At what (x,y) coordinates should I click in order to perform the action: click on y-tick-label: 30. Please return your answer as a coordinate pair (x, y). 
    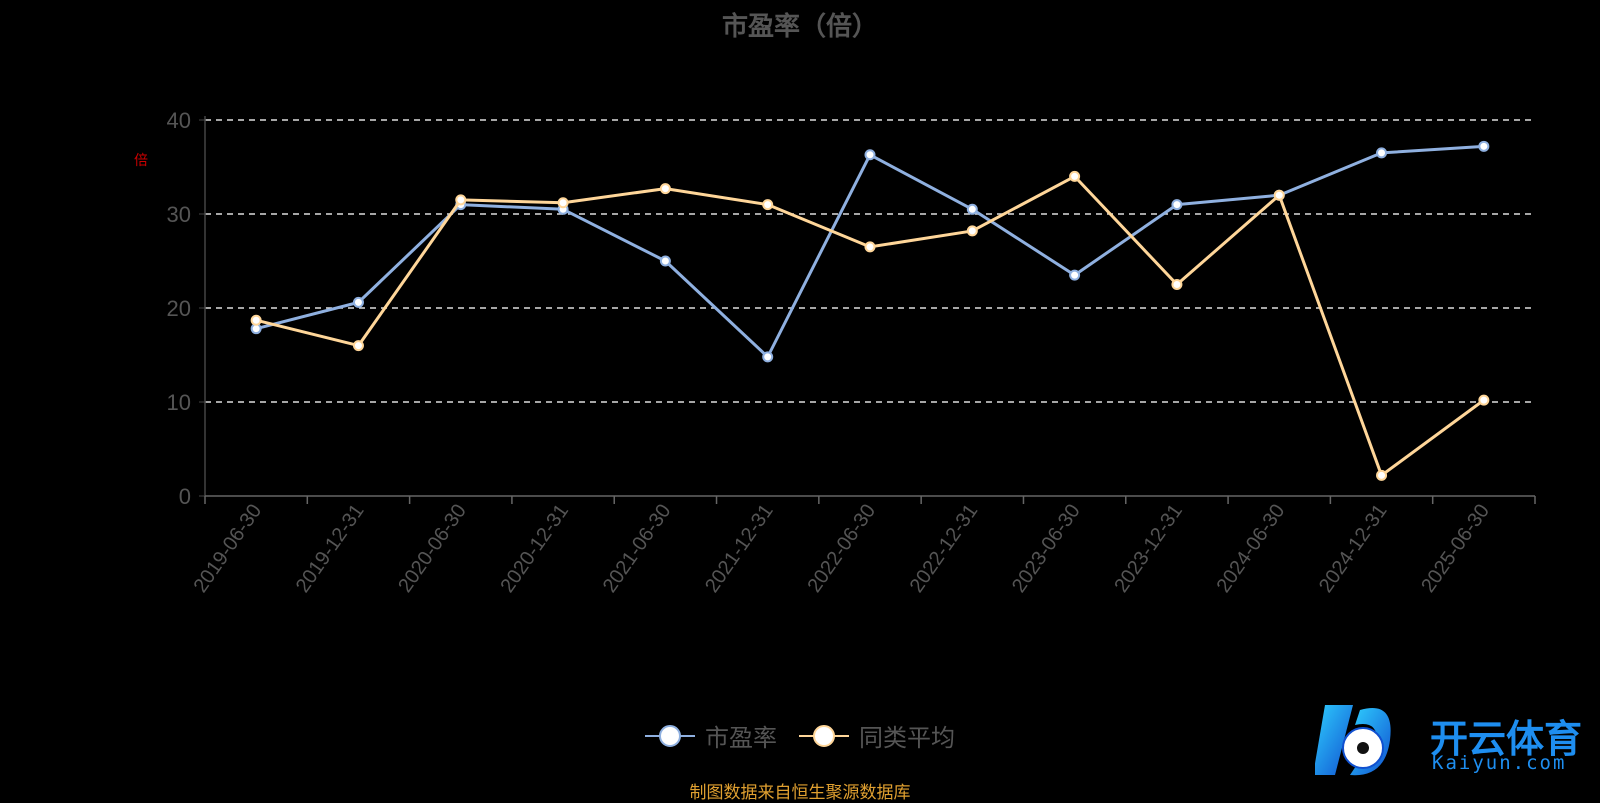
    Looking at the image, I should click on (179, 214).